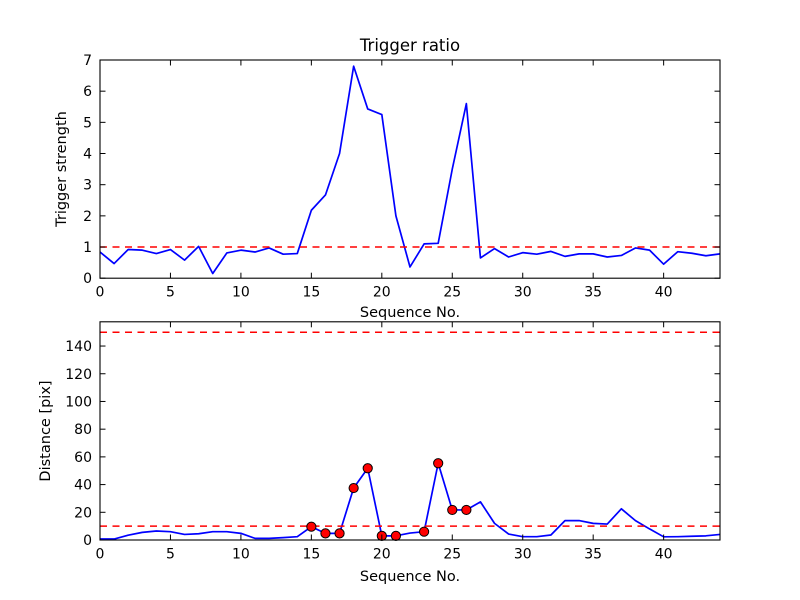  What do you see at coordinates (78, 347) in the screenshot?
I see `y-tick-label: 140` at bounding box center [78, 347].